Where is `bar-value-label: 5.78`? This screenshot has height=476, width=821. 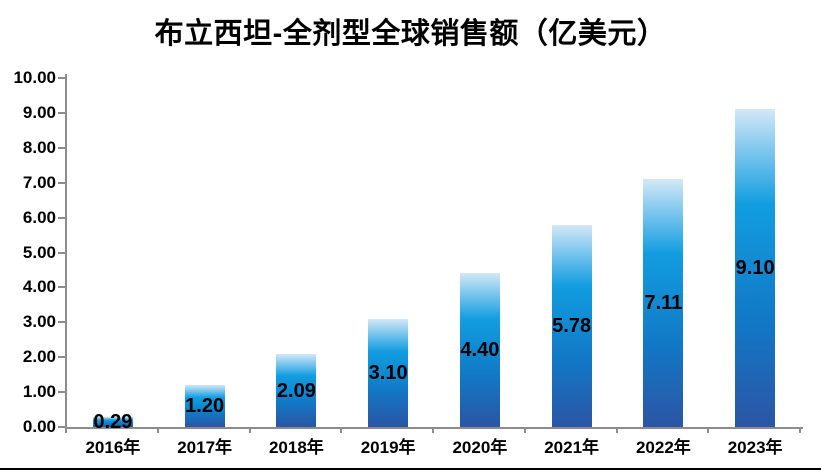 bar-value-label: 5.78 is located at coordinates (572, 326).